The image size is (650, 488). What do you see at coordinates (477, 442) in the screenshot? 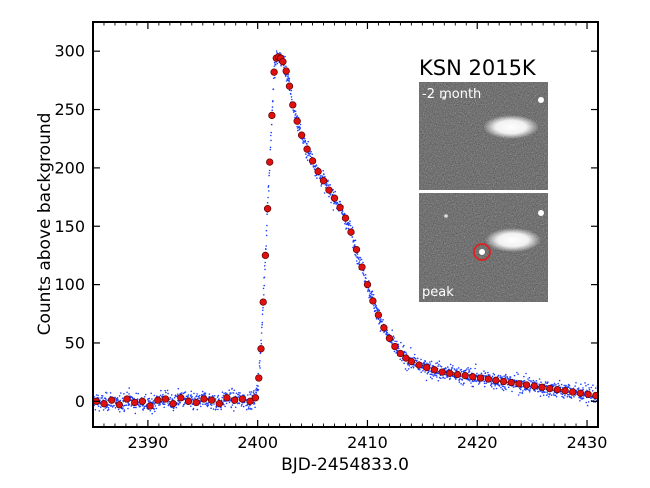
I see `x-tick-label: 2420` at bounding box center [477, 442].